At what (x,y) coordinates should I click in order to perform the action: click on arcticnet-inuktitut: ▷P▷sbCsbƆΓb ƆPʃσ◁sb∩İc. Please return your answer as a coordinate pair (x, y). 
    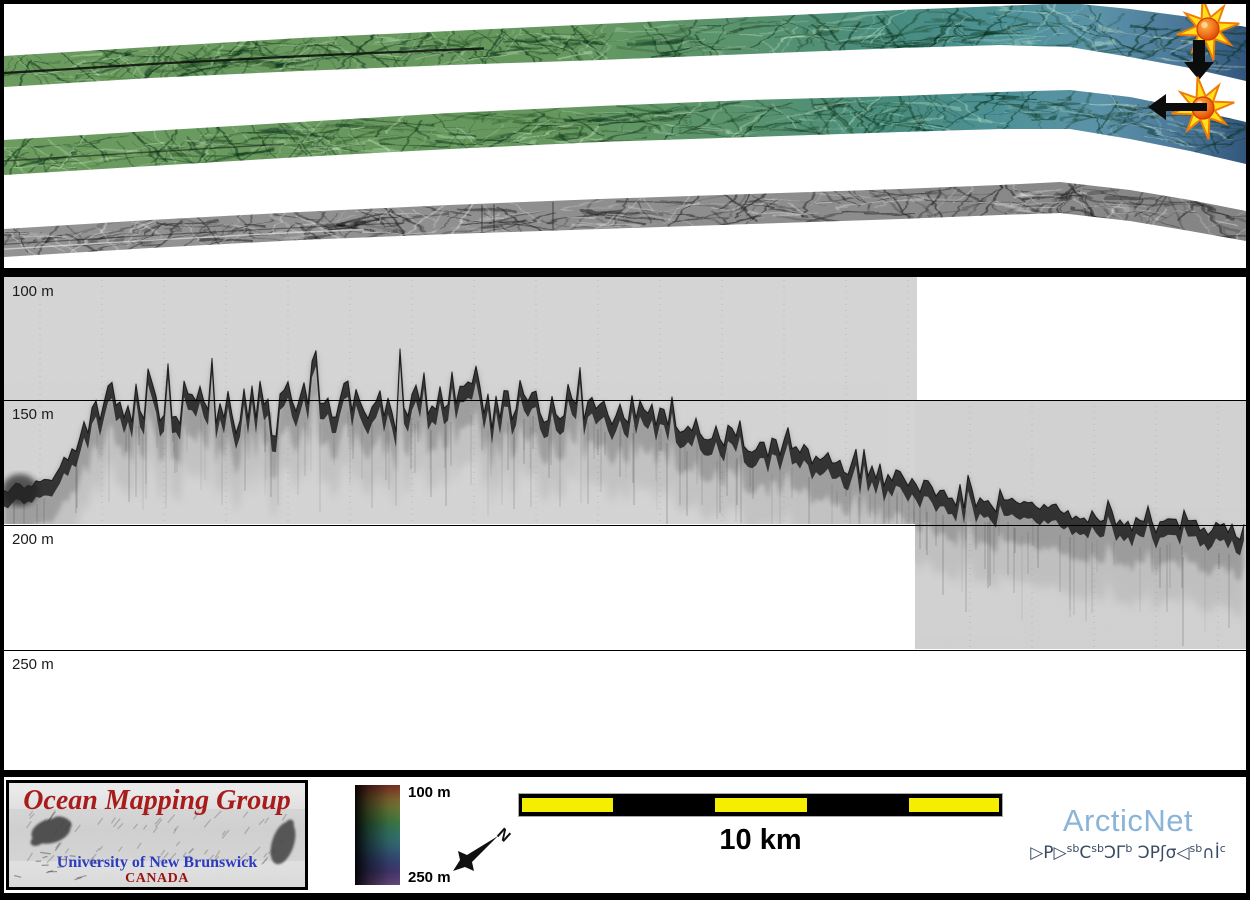
    Looking at the image, I should click on (1128, 852).